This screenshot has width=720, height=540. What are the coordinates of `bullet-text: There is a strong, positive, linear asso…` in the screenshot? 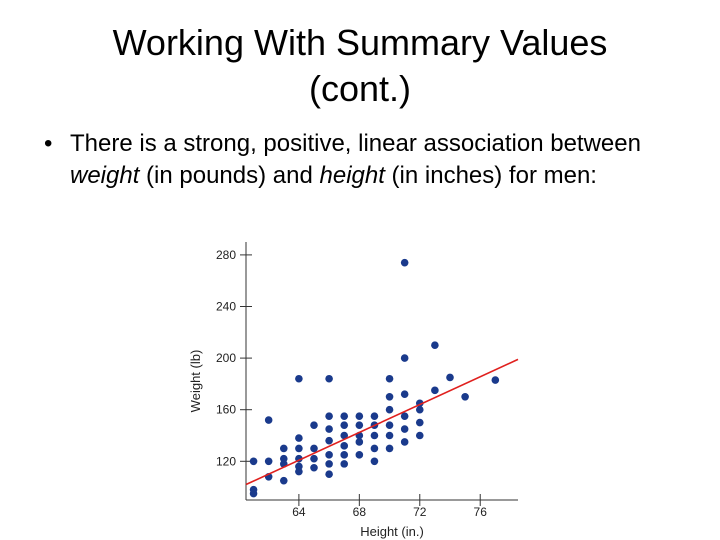 It's located at (357, 160).